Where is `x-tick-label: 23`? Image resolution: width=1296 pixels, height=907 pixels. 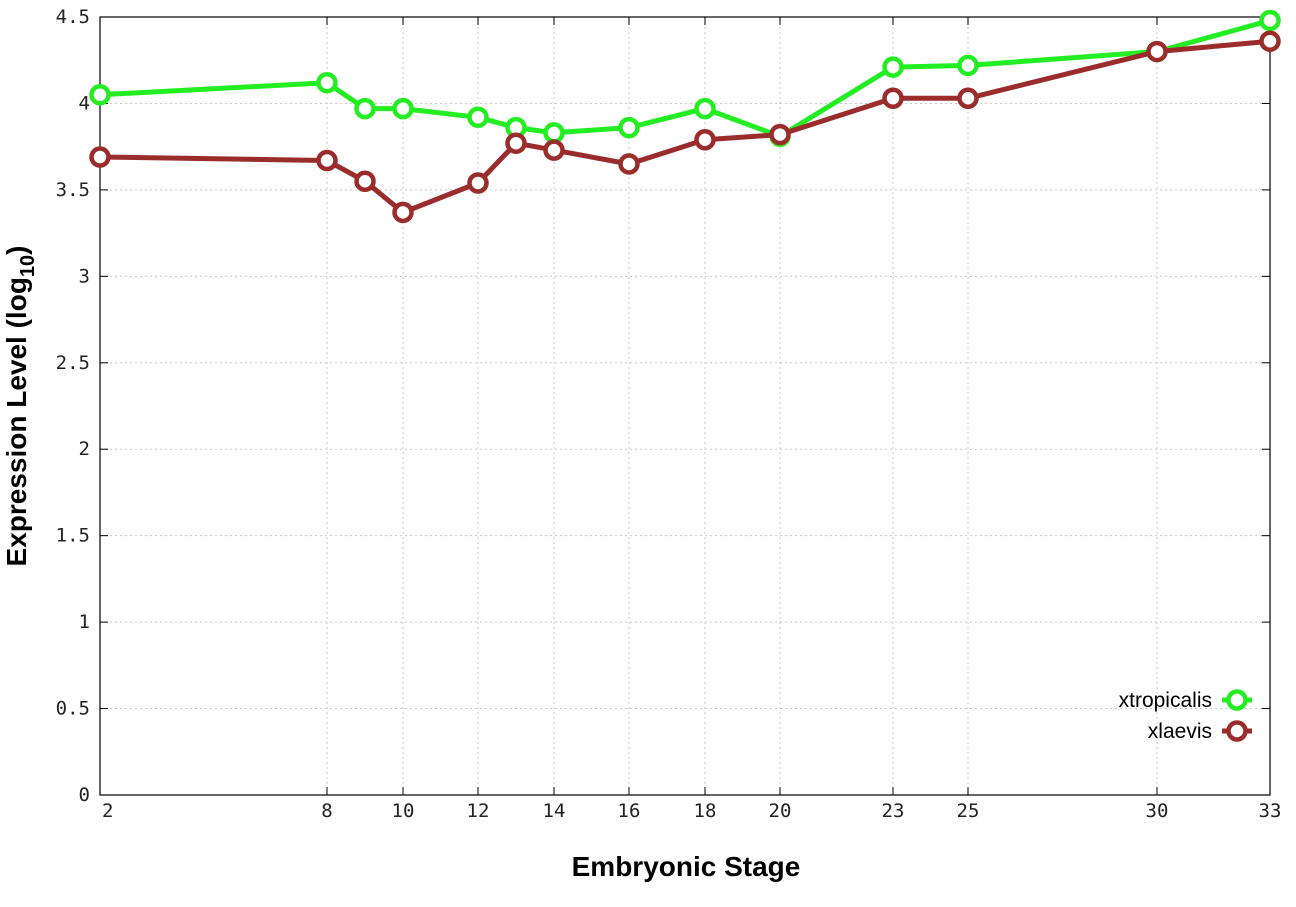
x-tick-label: 23 is located at coordinates (893, 811).